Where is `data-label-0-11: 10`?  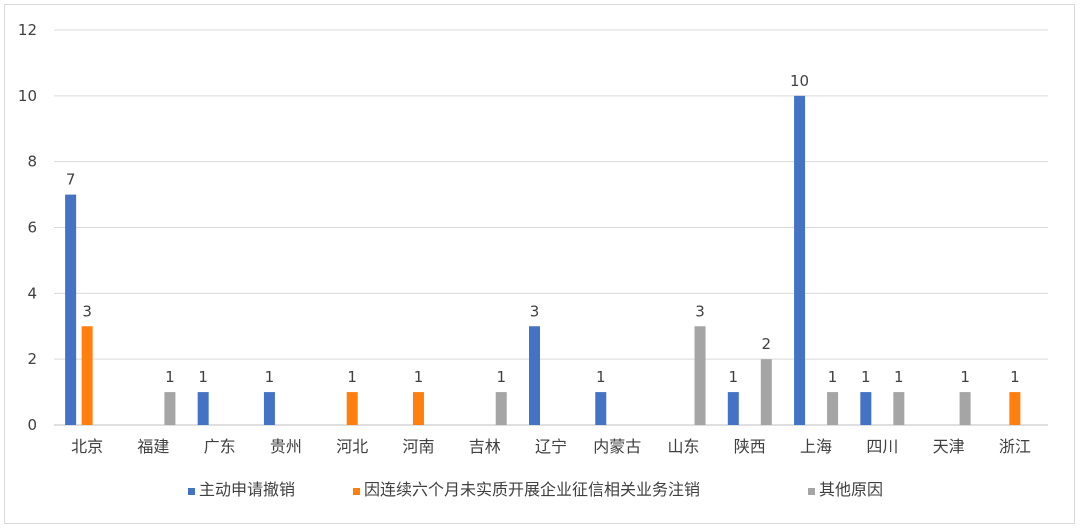 data-label-0-11: 10 is located at coordinates (799, 81).